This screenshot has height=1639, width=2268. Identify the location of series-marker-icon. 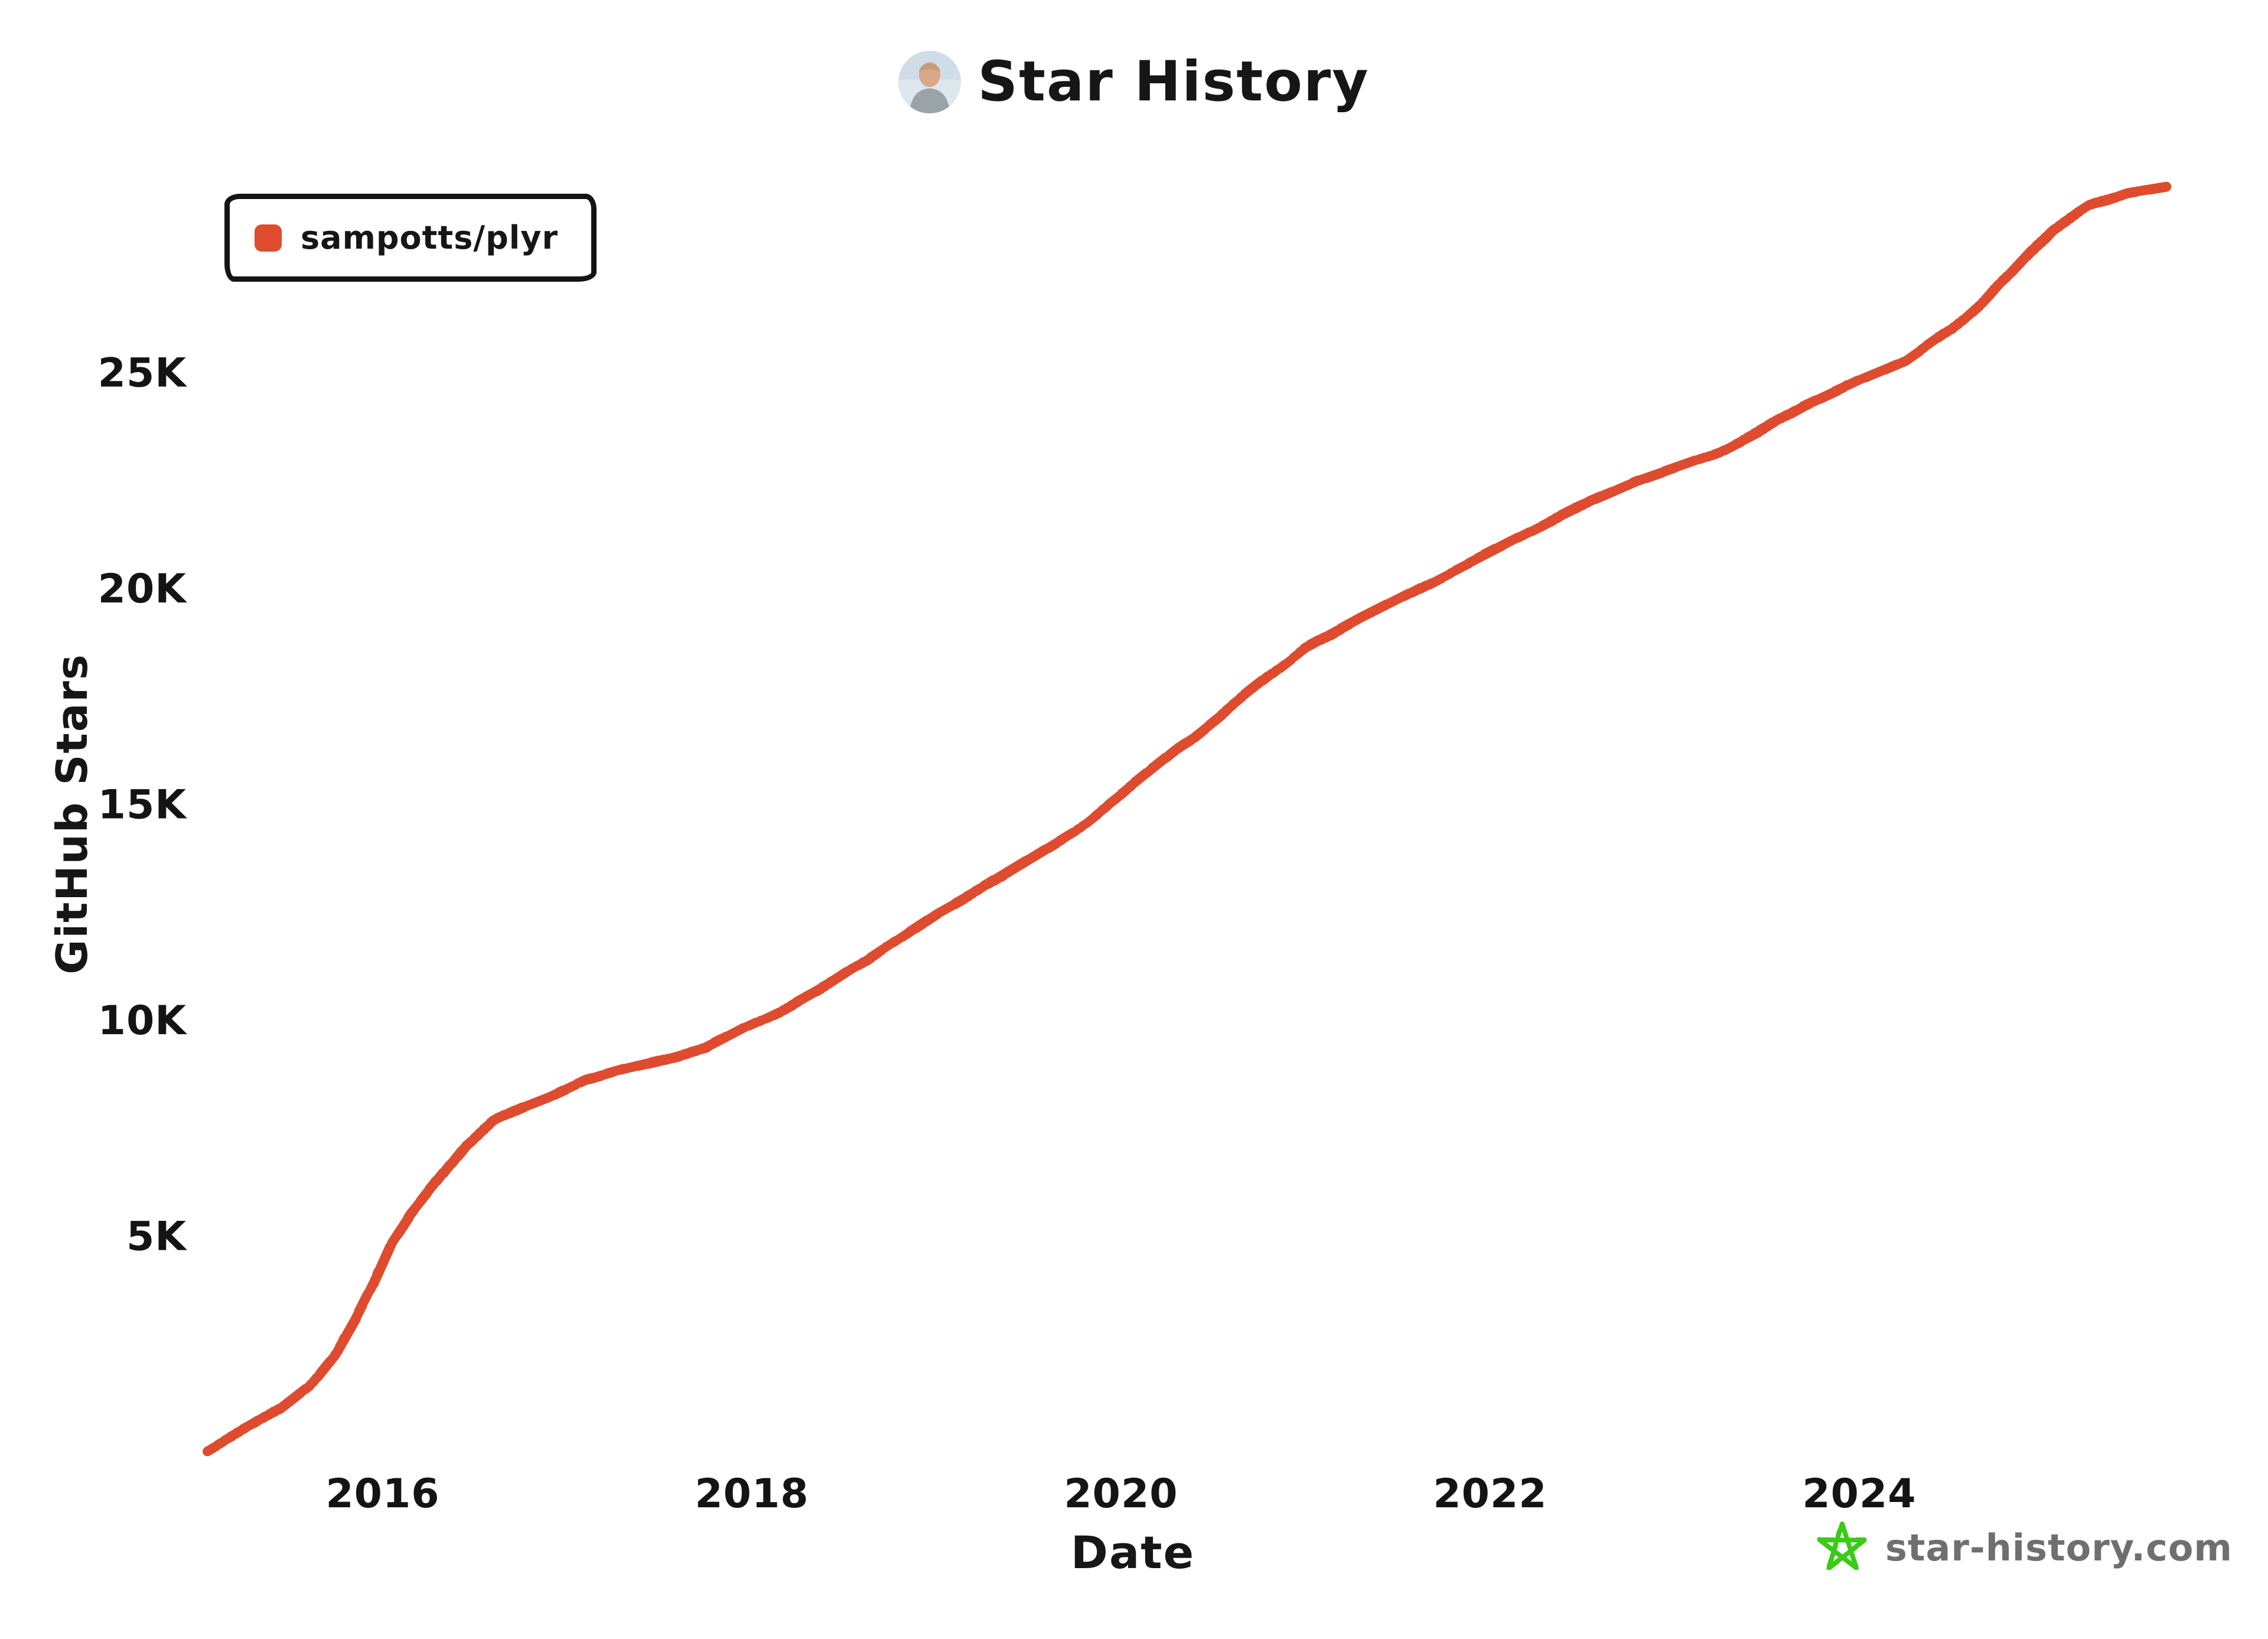
(268, 238).